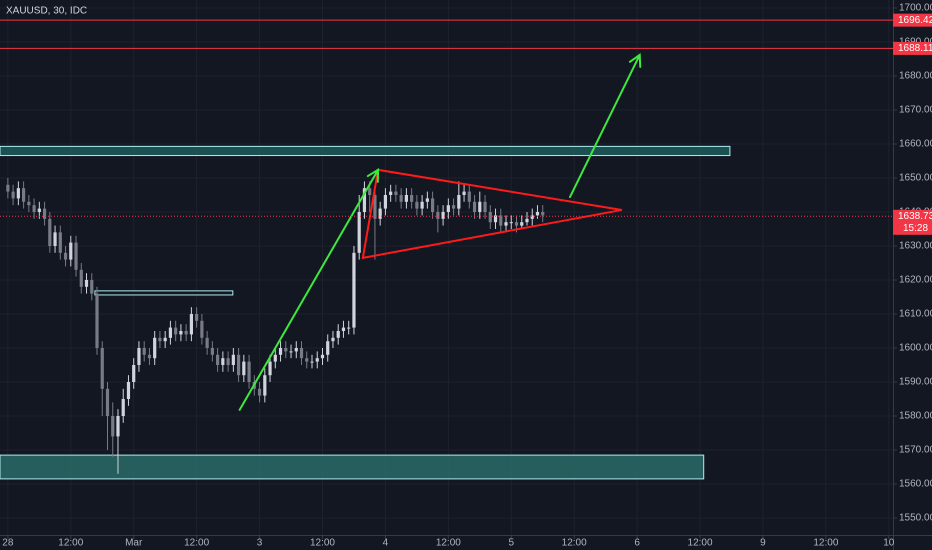  Describe the element at coordinates (915, 246) in the screenshot. I see `y-tick-label: 1630.00` at that location.